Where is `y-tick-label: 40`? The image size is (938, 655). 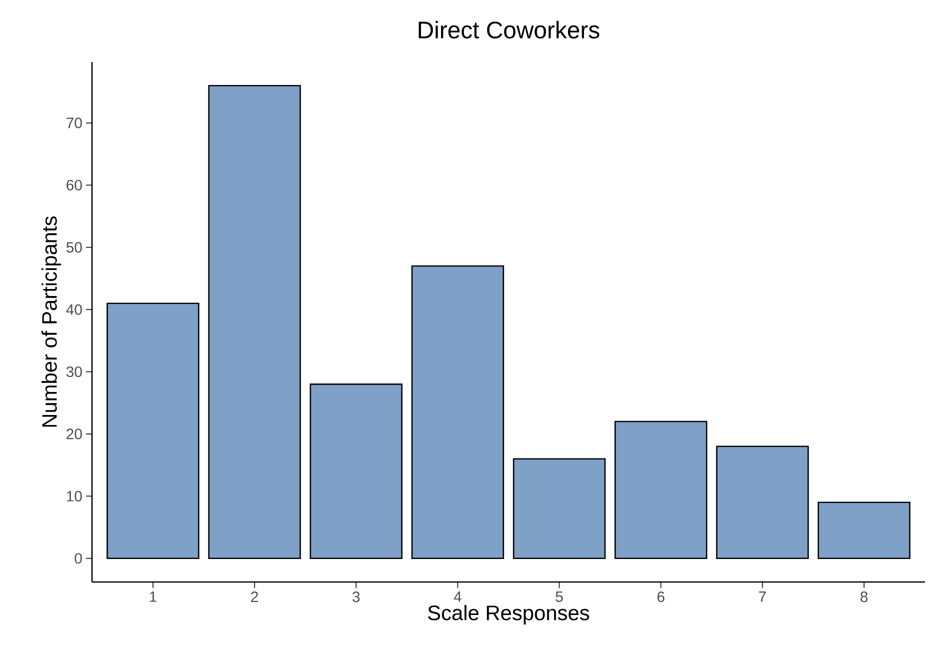
y-tick-label: 40 is located at coordinates (74, 309).